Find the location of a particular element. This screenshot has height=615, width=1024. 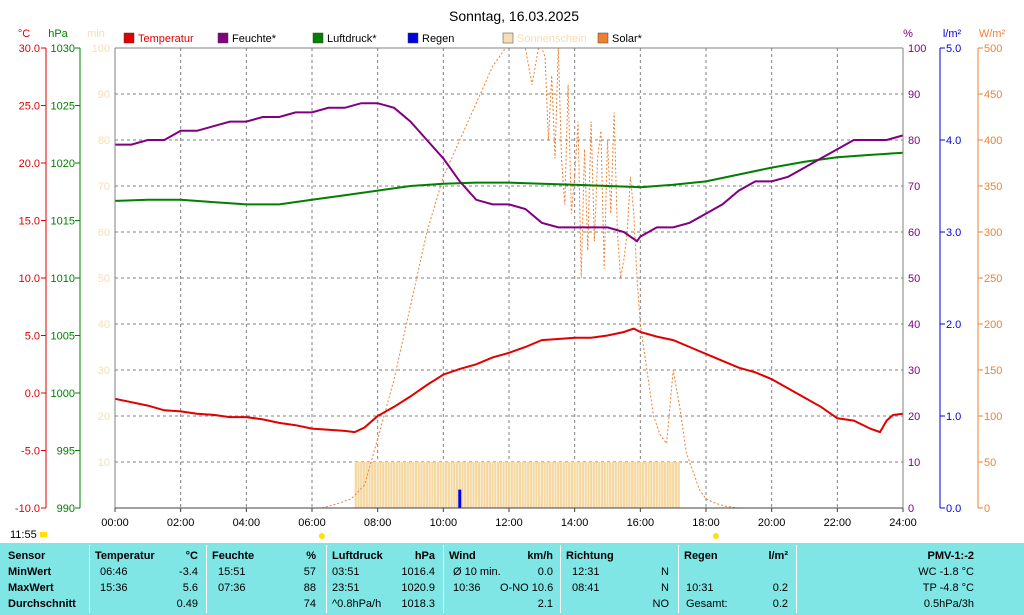

press-tick-label: 1010 is located at coordinates (63, 279).